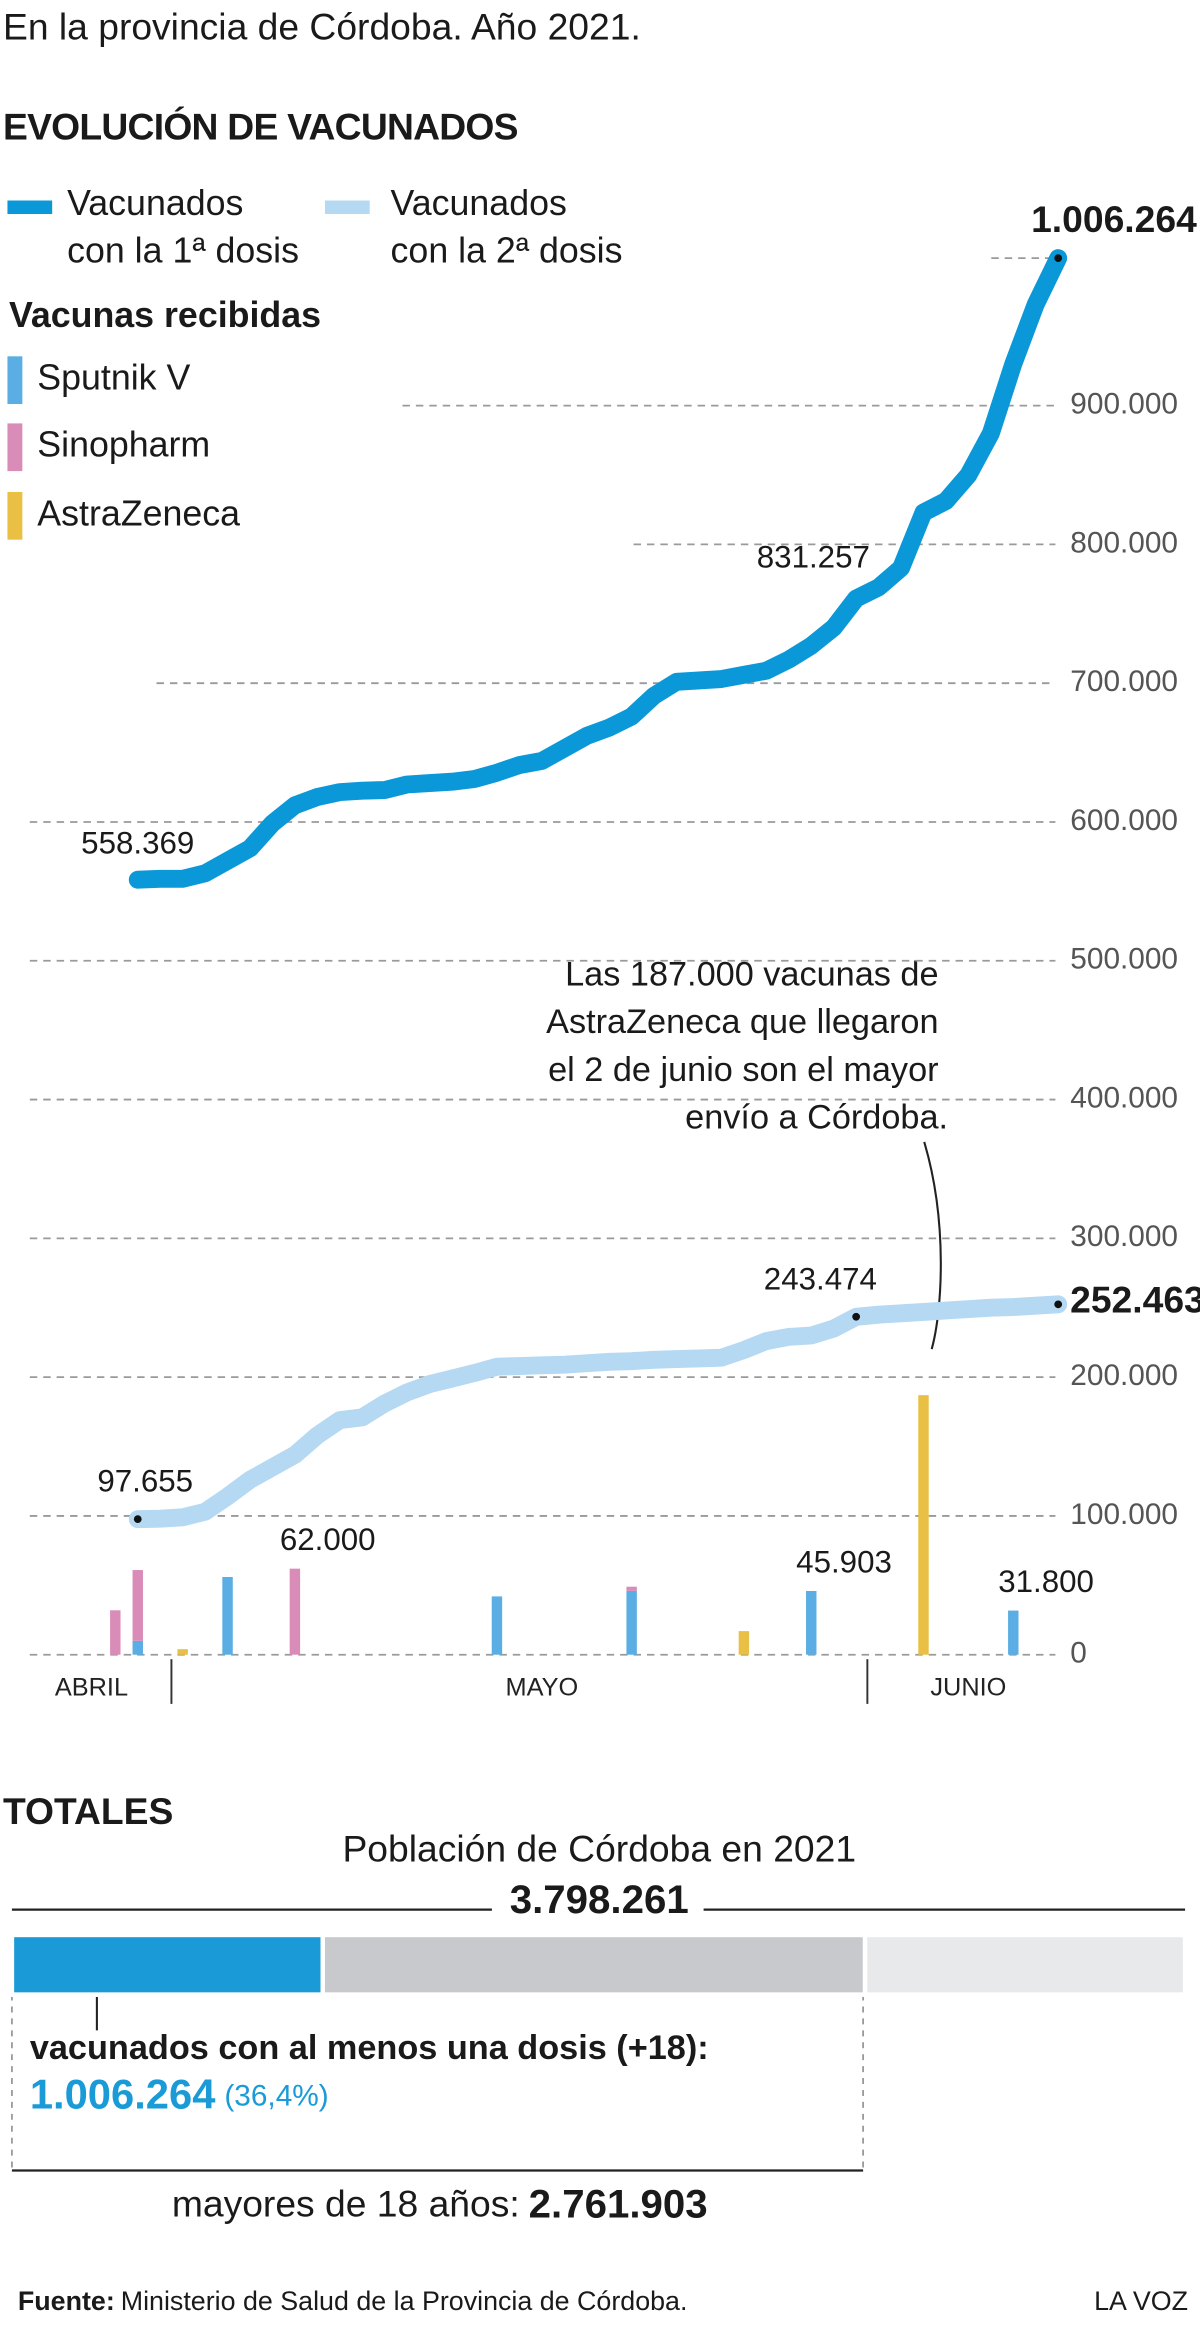 This screenshot has height=2336, width=1200. I want to click on vaccinated-share: (36,4%), so click(276, 2095).